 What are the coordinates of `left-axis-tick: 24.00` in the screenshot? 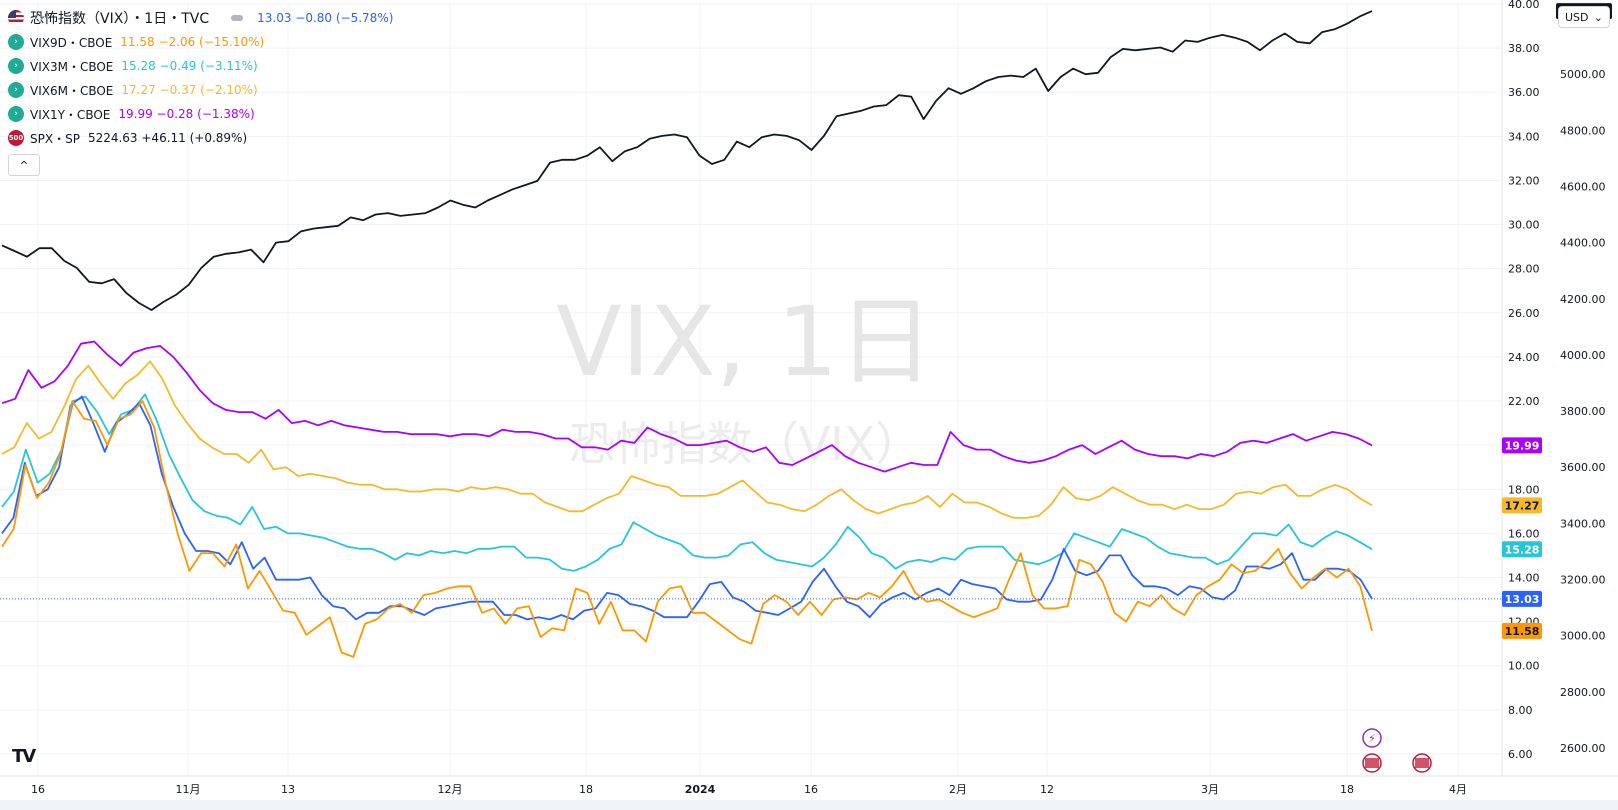 It's located at (1524, 357).